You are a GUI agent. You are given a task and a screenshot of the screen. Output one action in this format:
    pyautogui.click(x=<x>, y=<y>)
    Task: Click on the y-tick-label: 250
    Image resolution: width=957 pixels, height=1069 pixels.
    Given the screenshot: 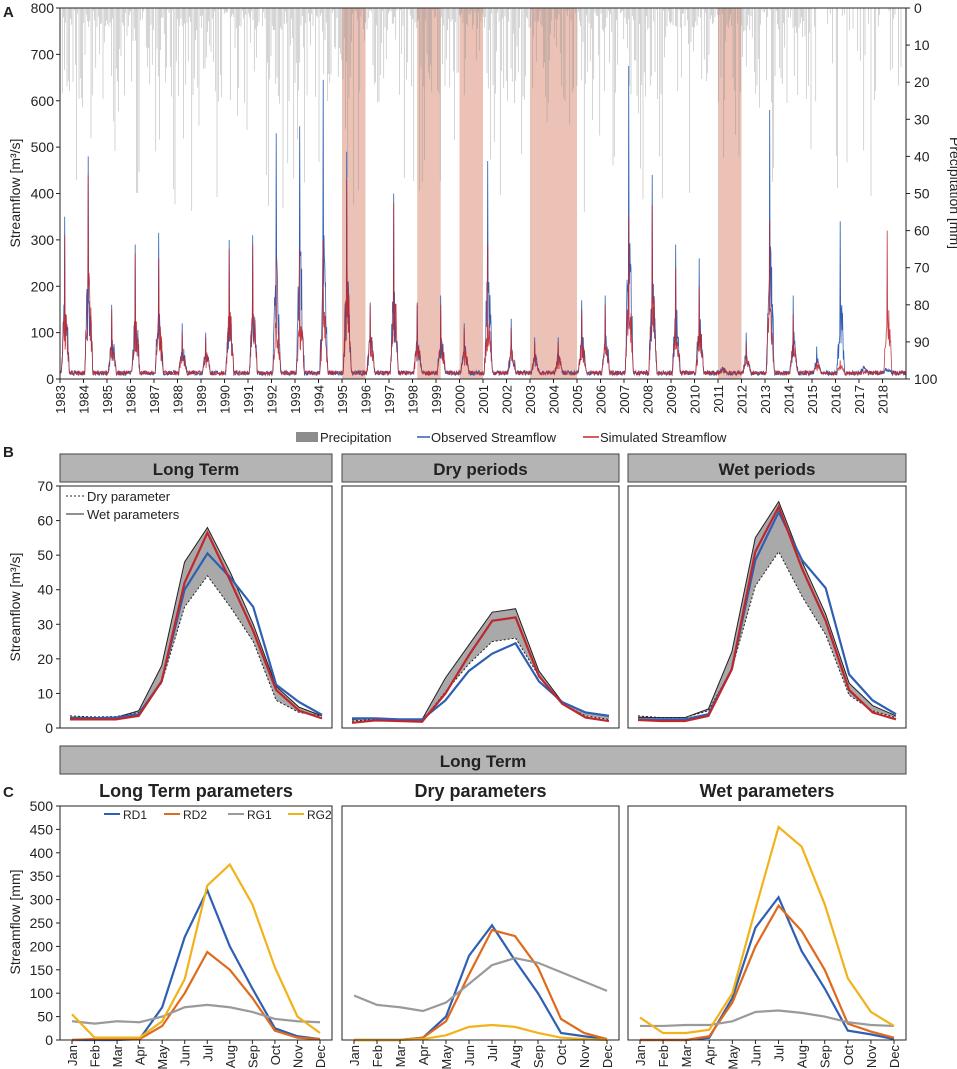 What is the action you would take?
    pyautogui.click(x=42, y=923)
    